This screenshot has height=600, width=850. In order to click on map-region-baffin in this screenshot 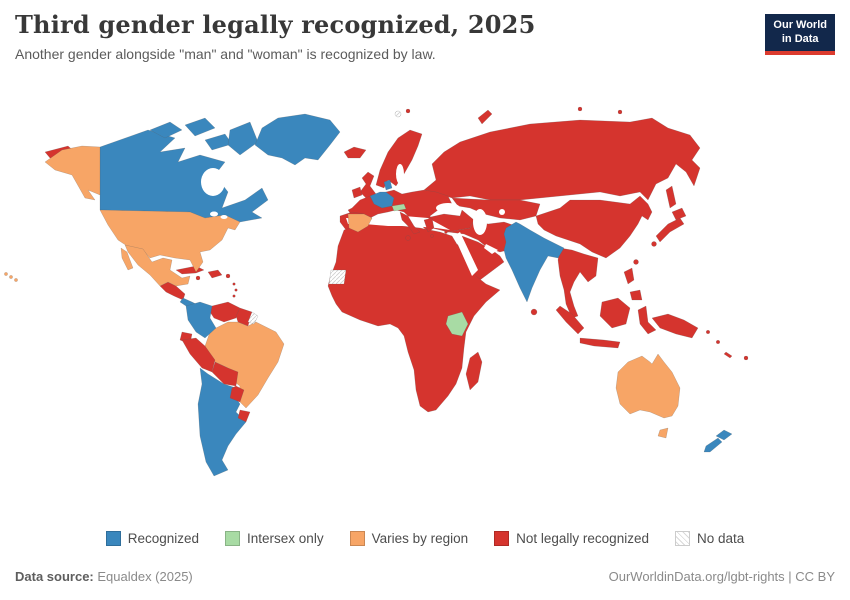, I will do `click(243, 138)`.